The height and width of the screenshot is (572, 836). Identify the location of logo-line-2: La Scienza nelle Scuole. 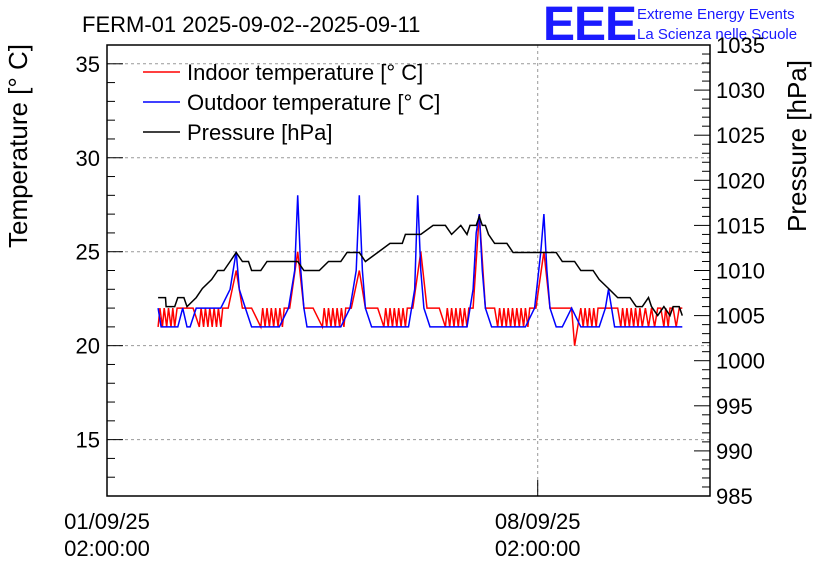
(717, 34).